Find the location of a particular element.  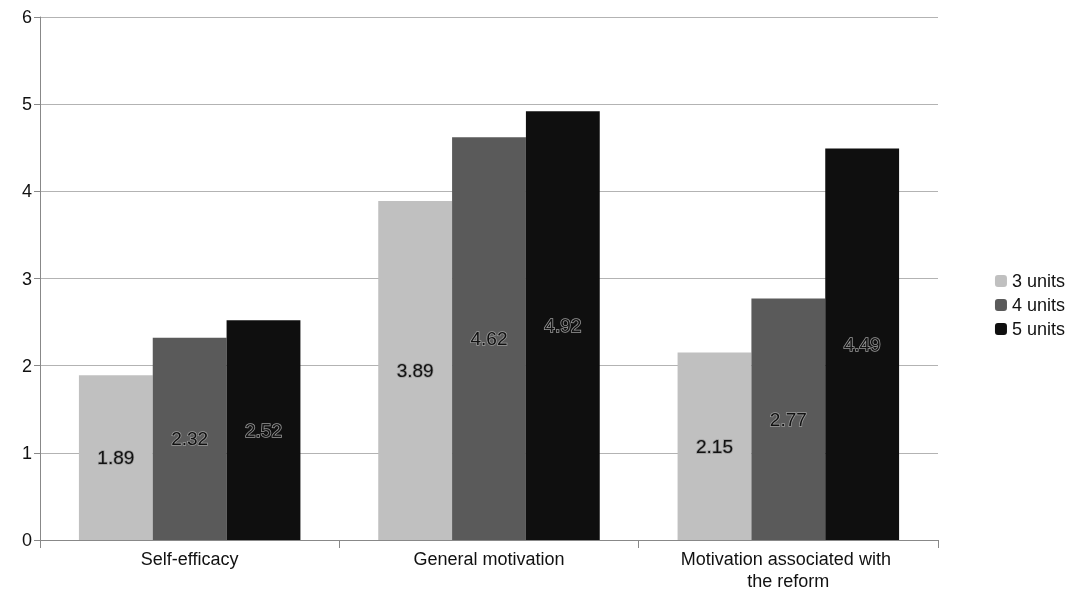

data-label: 4.62 is located at coordinates (489, 339).